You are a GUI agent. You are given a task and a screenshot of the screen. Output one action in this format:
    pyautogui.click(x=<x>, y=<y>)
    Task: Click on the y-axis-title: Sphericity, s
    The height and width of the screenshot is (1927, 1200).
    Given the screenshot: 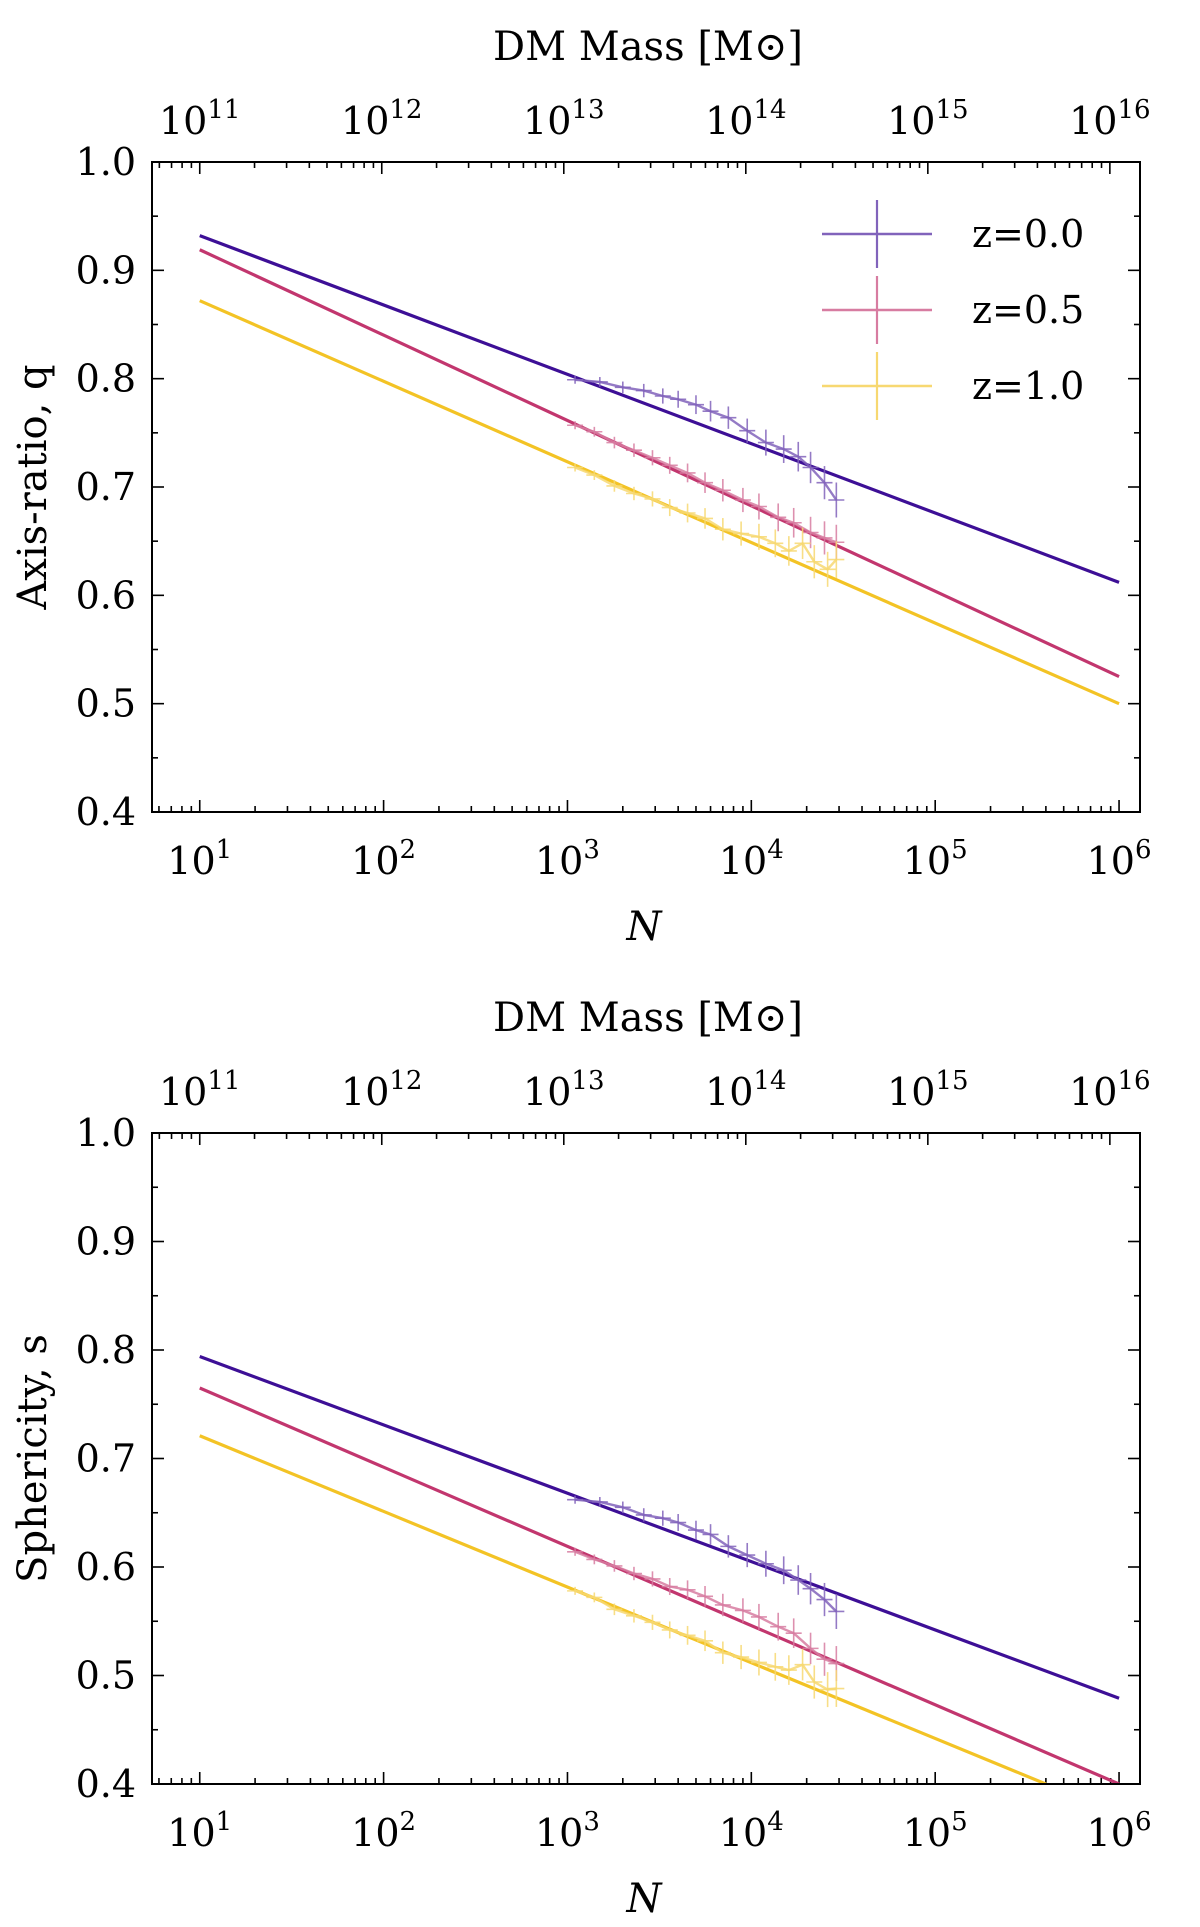 What is the action you would take?
    pyautogui.click(x=33, y=1458)
    